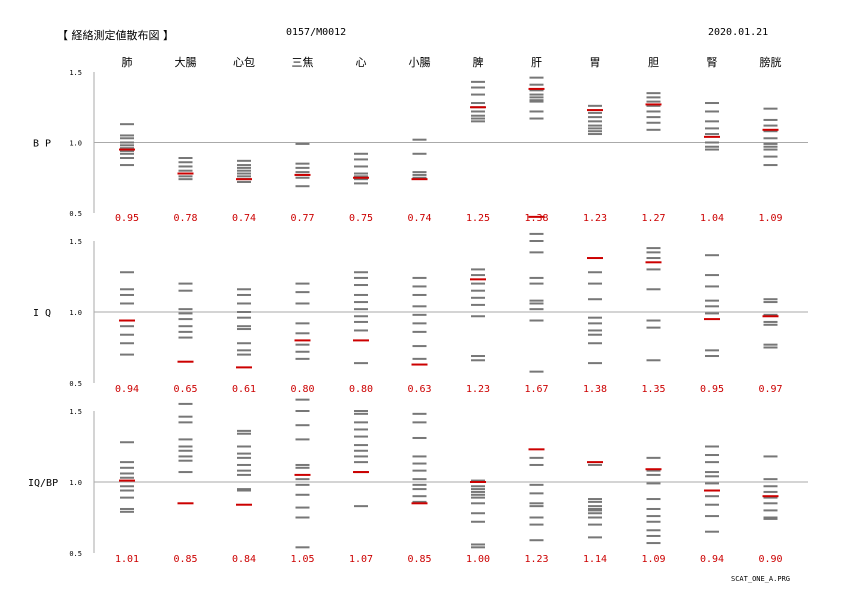 This screenshot has height=596, width=842. I want to click on value-label: 0.61, so click(244, 389).